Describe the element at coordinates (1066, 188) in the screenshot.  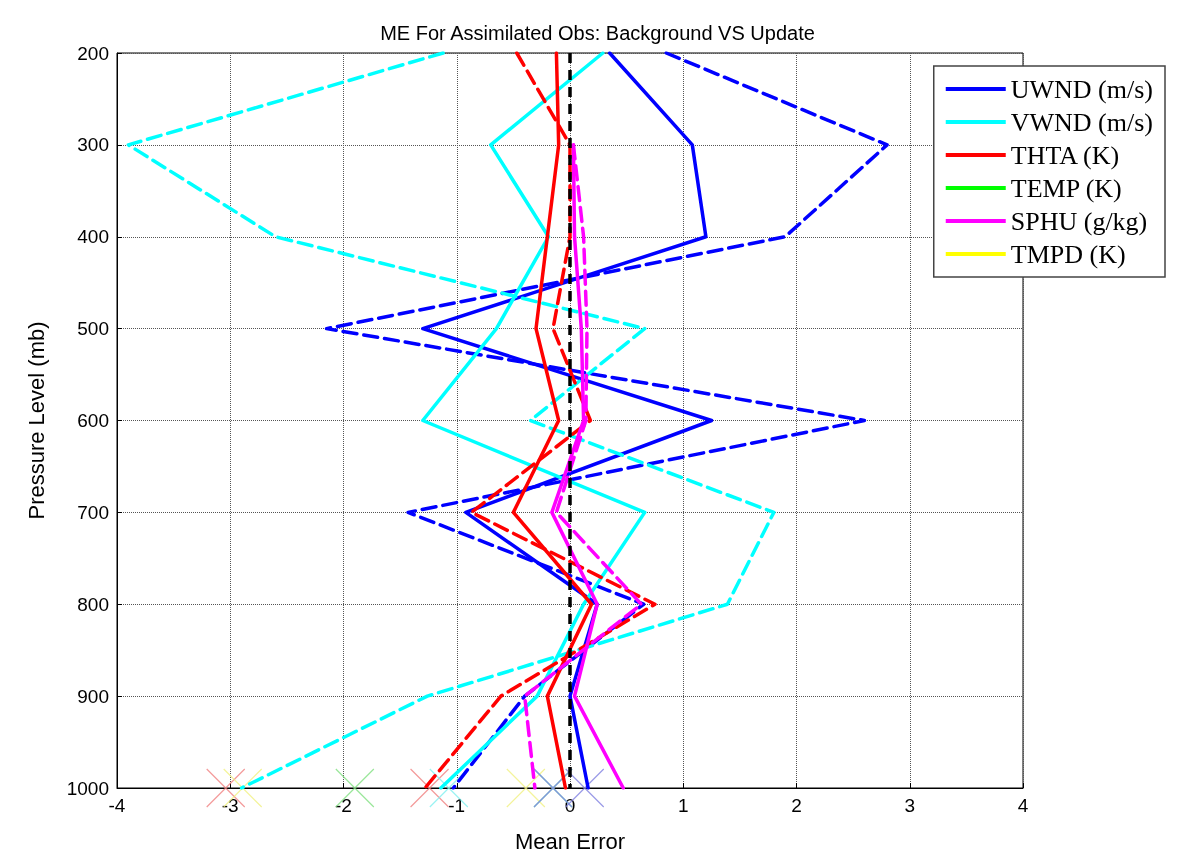
I see `legend-label: TEMP (K)` at that location.